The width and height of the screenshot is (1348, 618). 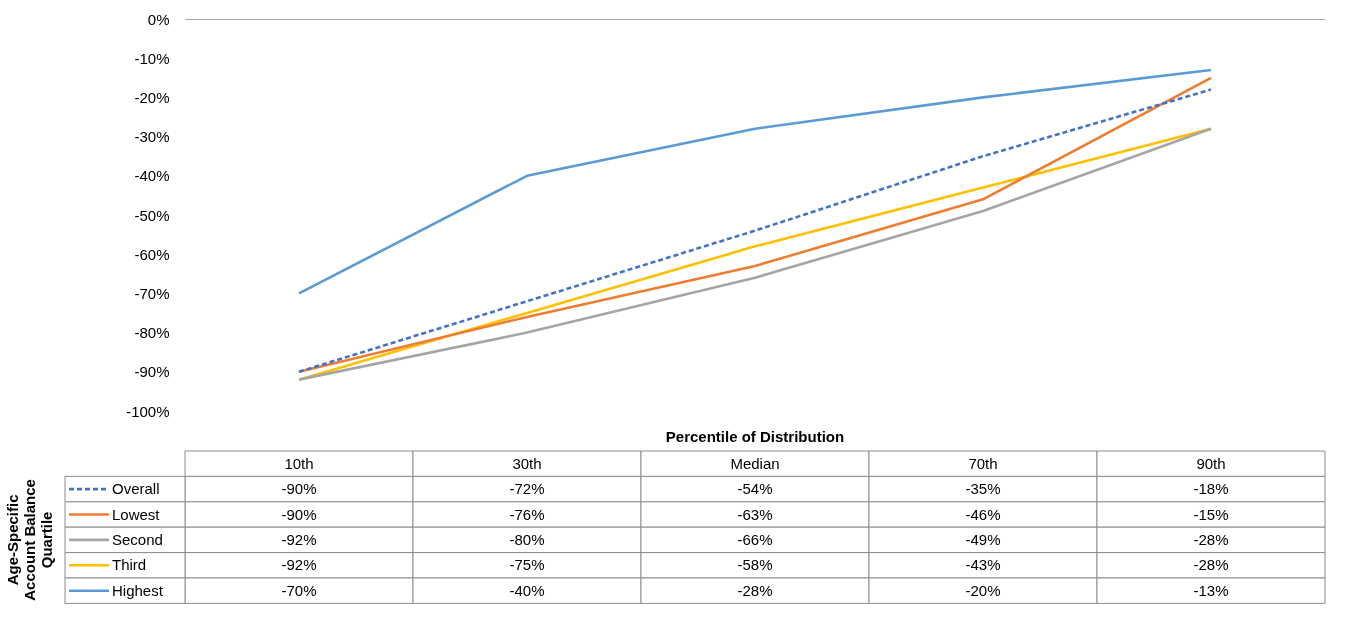 What do you see at coordinates (299, 590) in the screenshot?
I see `data-label: -70%` at bounding box center [299, 590].